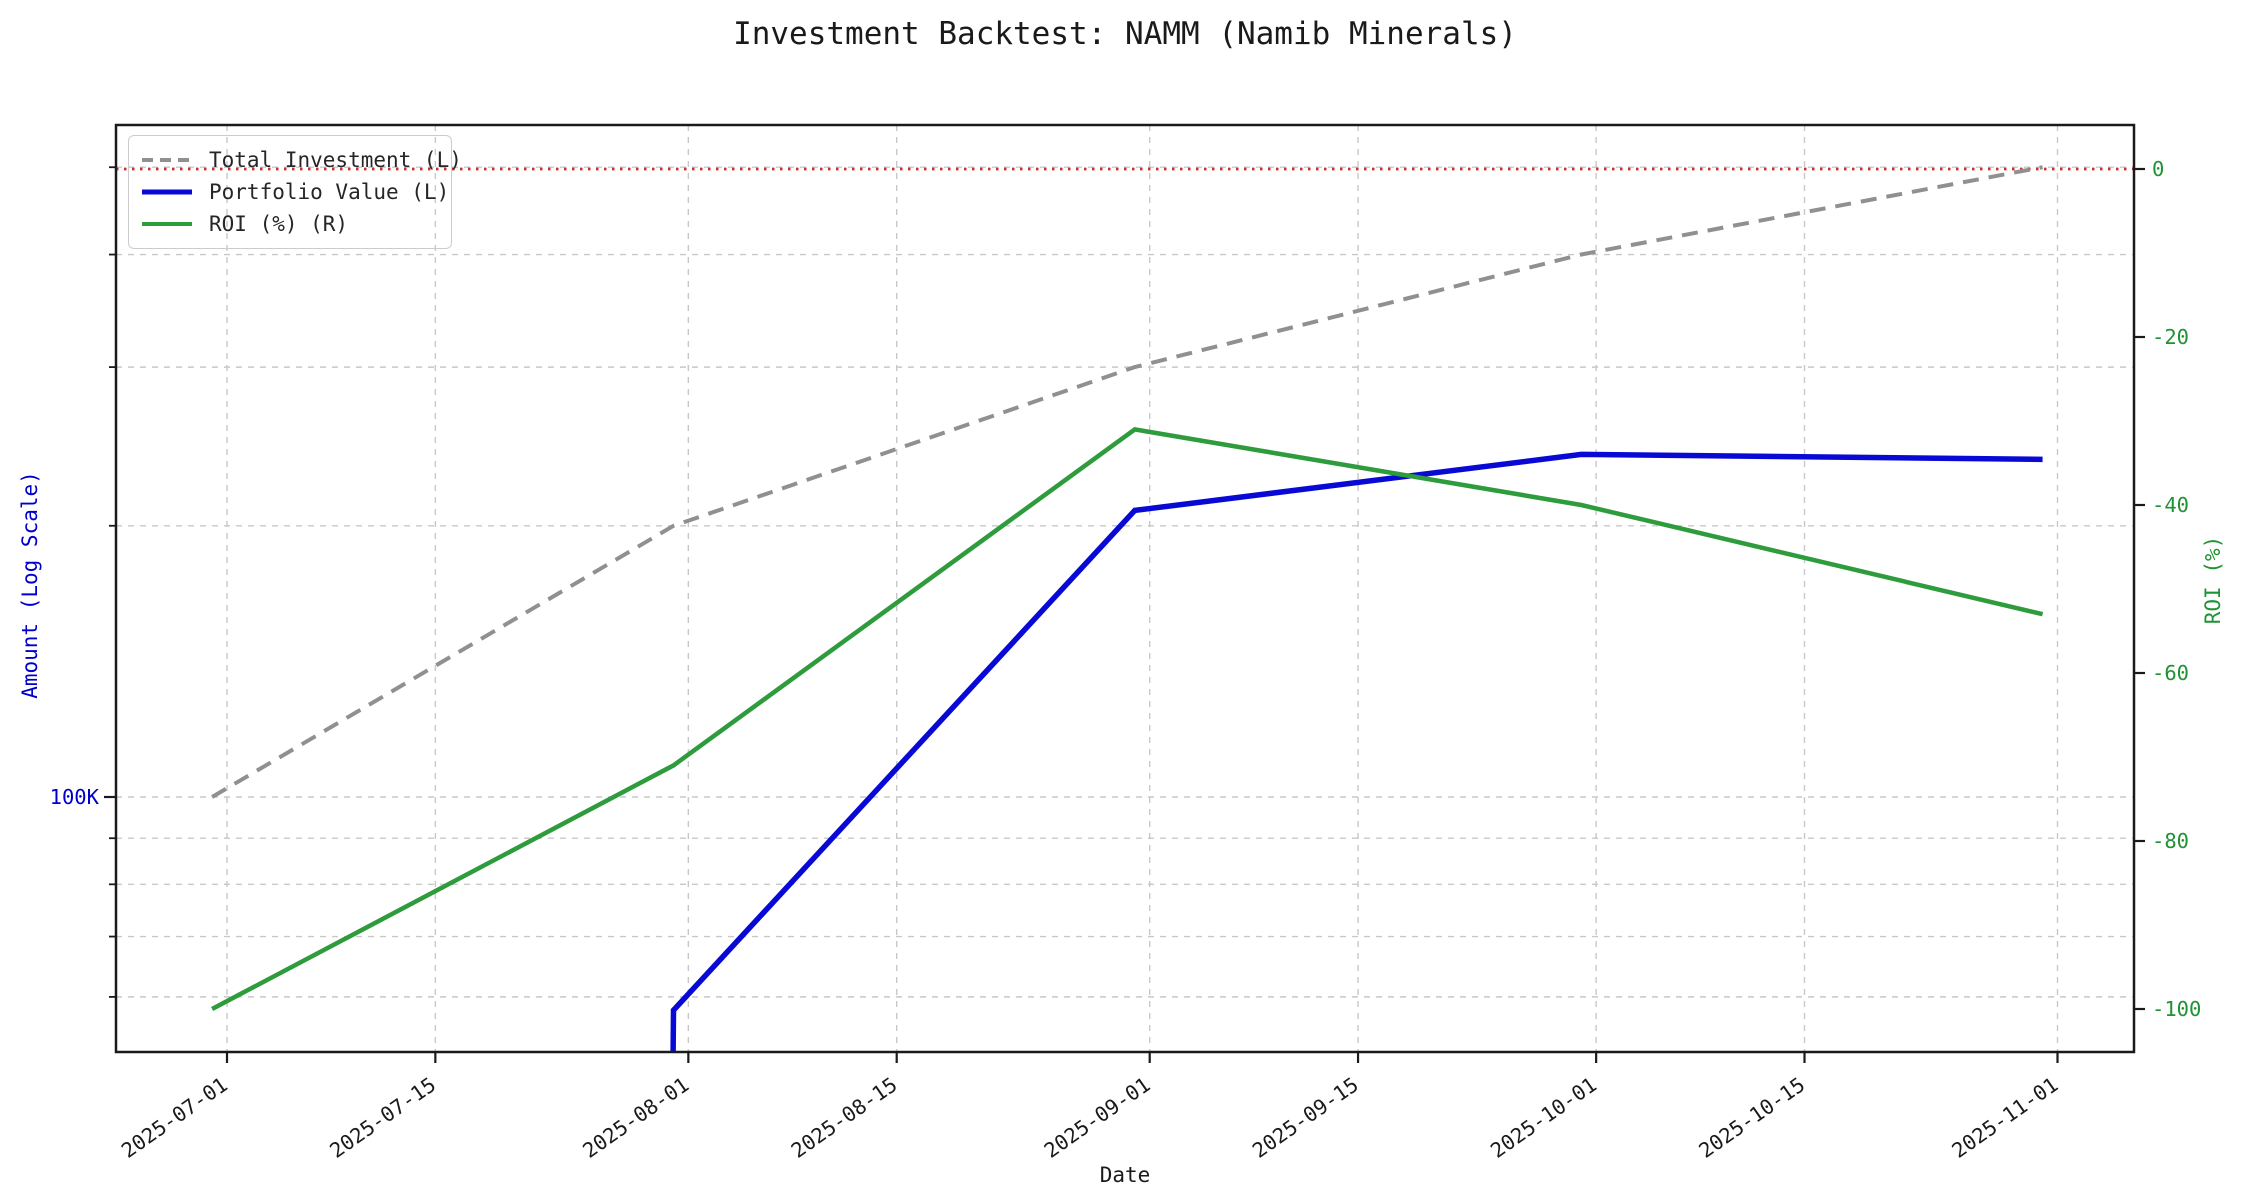 The width and height of the screenshot is (2250, 1200). What do you see at coordinates (174, 1117) in the screenshot?
I see `x-tick-label: 2025-07-01` at bounding box center [174, 1117].